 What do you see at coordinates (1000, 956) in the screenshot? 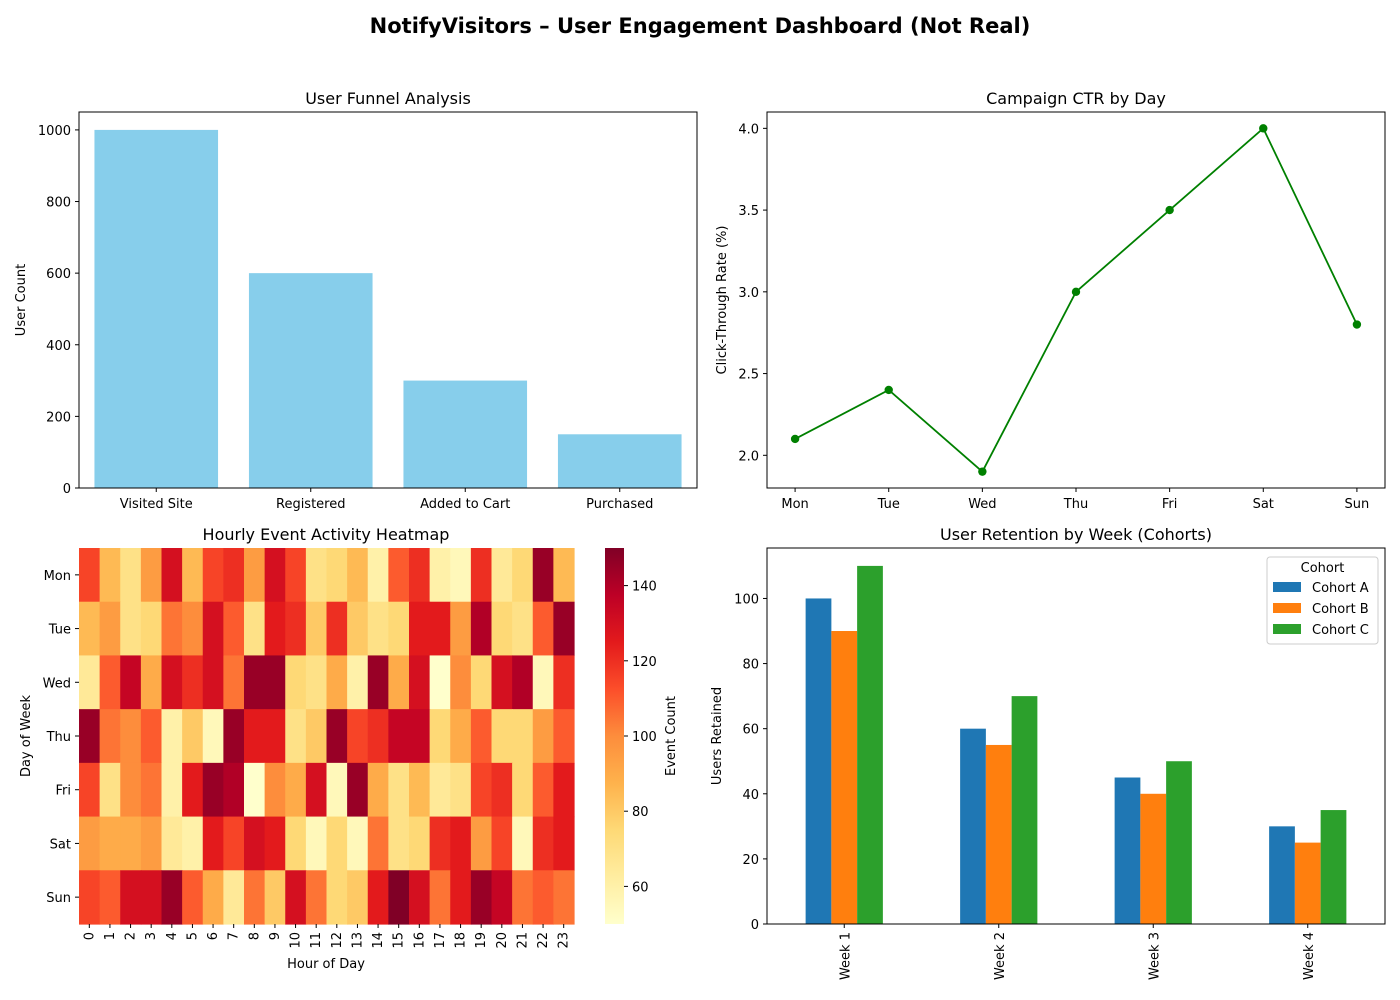
I see `x-tick-label: Week 2` at bounding box center [1000, 956].